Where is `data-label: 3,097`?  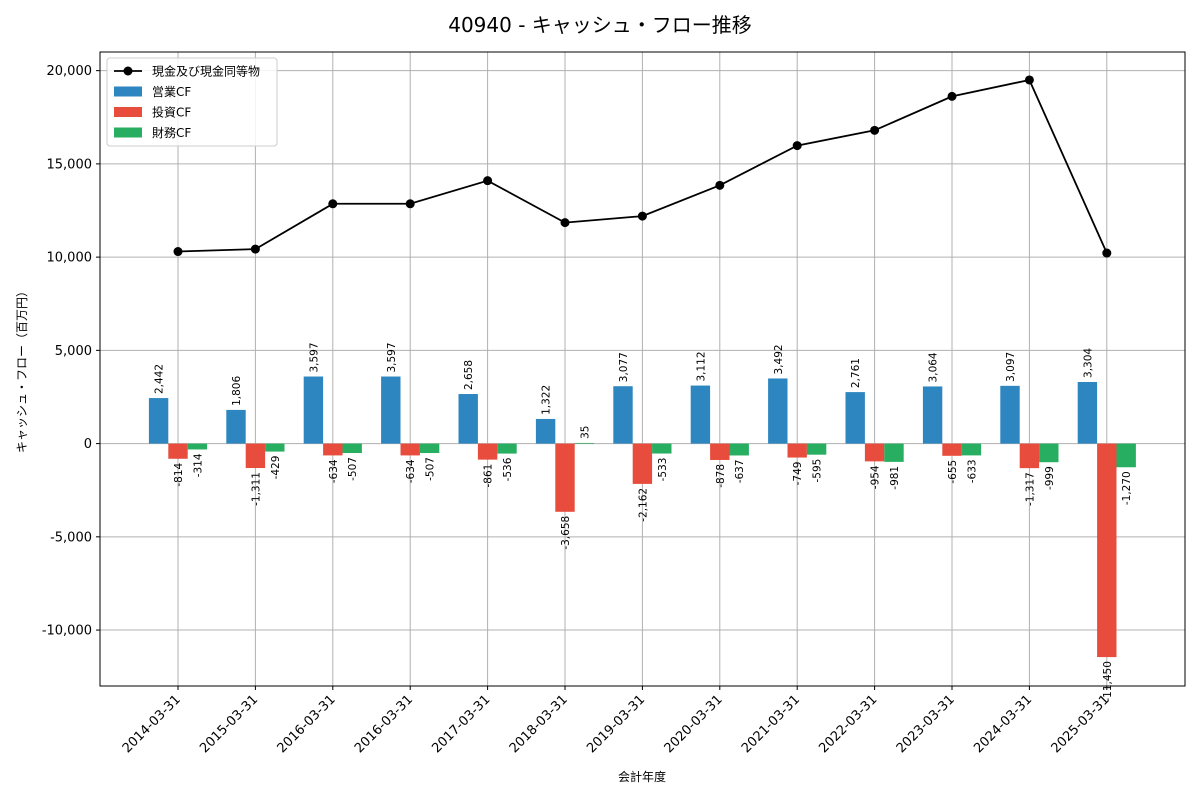
data-label: 3,097 is located at coordinates (1011, 367).